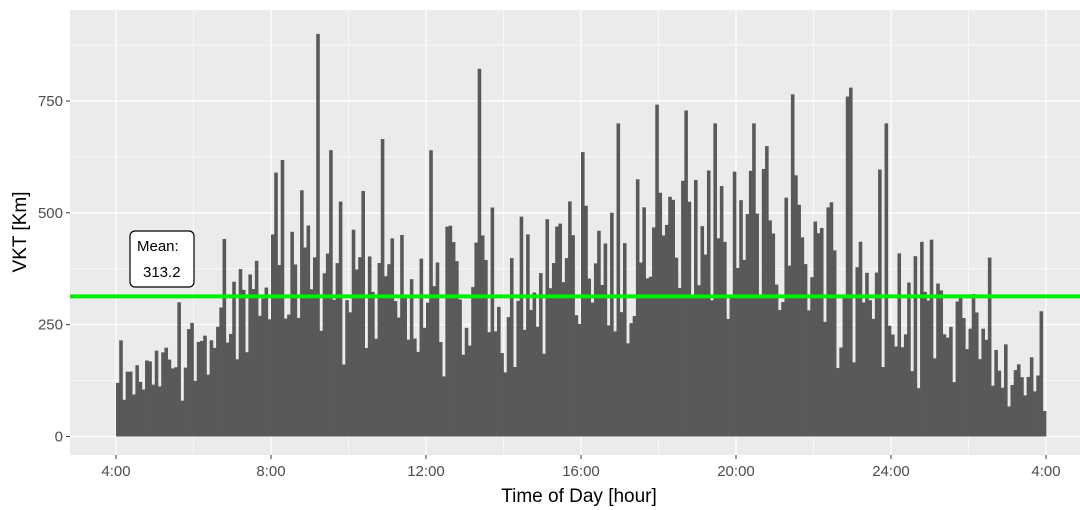 This screenshot has height=510, width=1080. What do you see at coordinates (426, 471) in the screenshot?
I see `x-tick-label: 12:00` at bounding box center [426, 471].